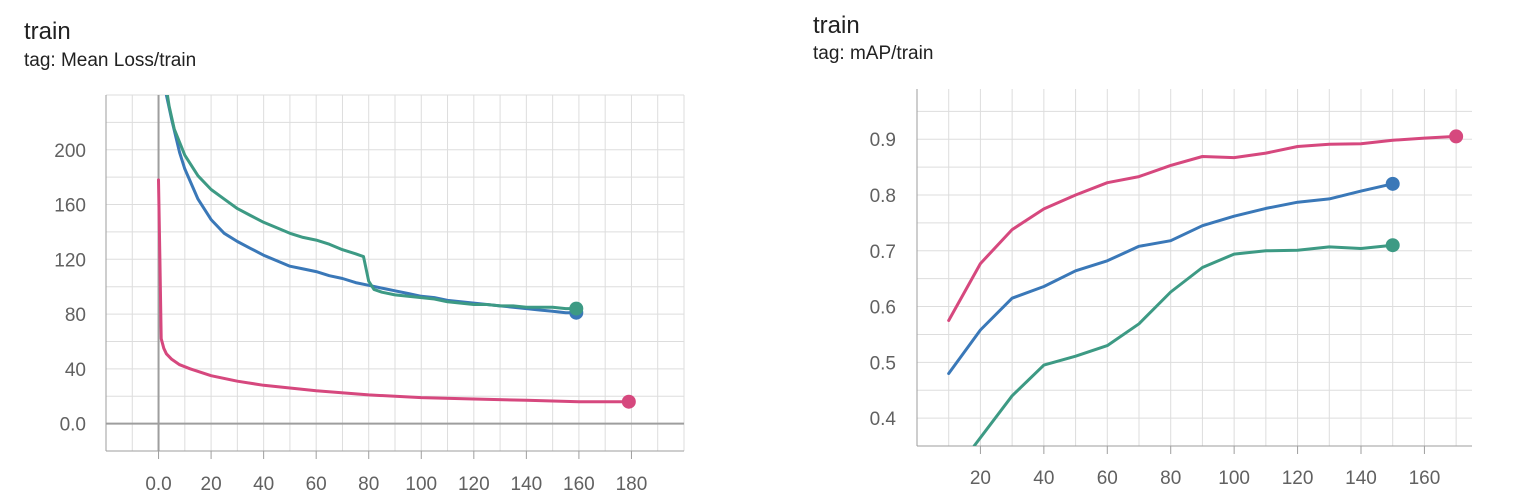  I want to click on y-tick-label: 120, so click(70, 260).